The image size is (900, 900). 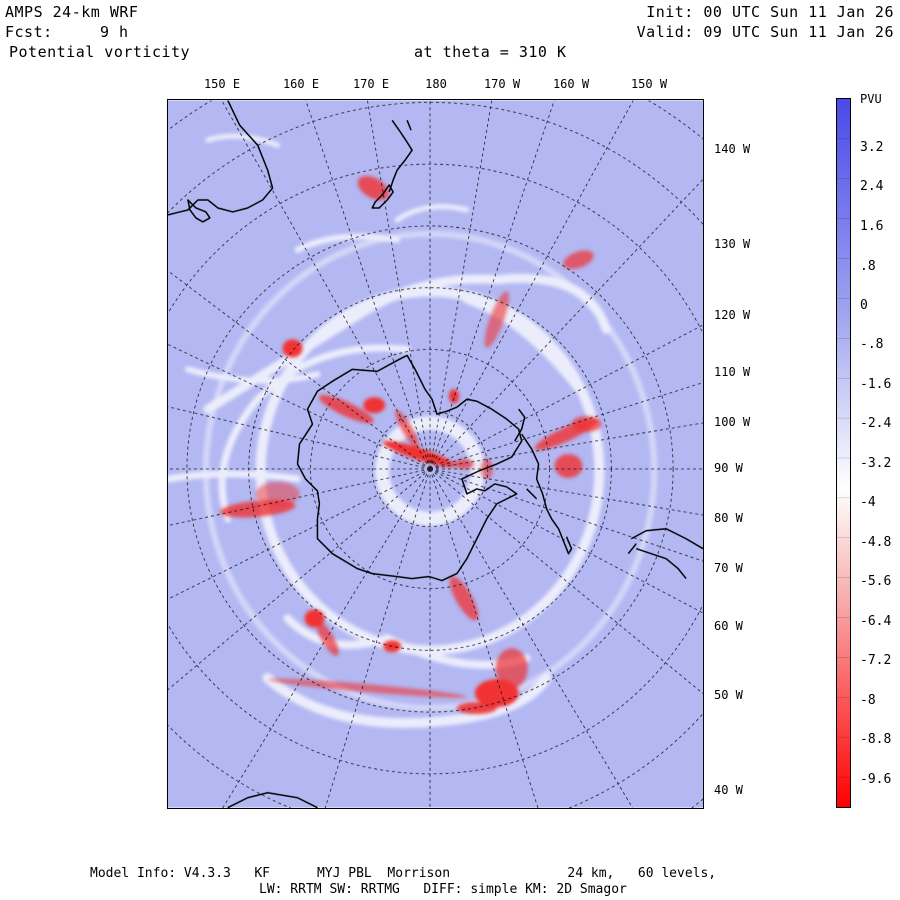 What do you see at coordinates (770, 12) in the screenshot?
I see `init-time: Init: 00 UTC Sun 11 Jan 26` at bounding box center [770, 12].